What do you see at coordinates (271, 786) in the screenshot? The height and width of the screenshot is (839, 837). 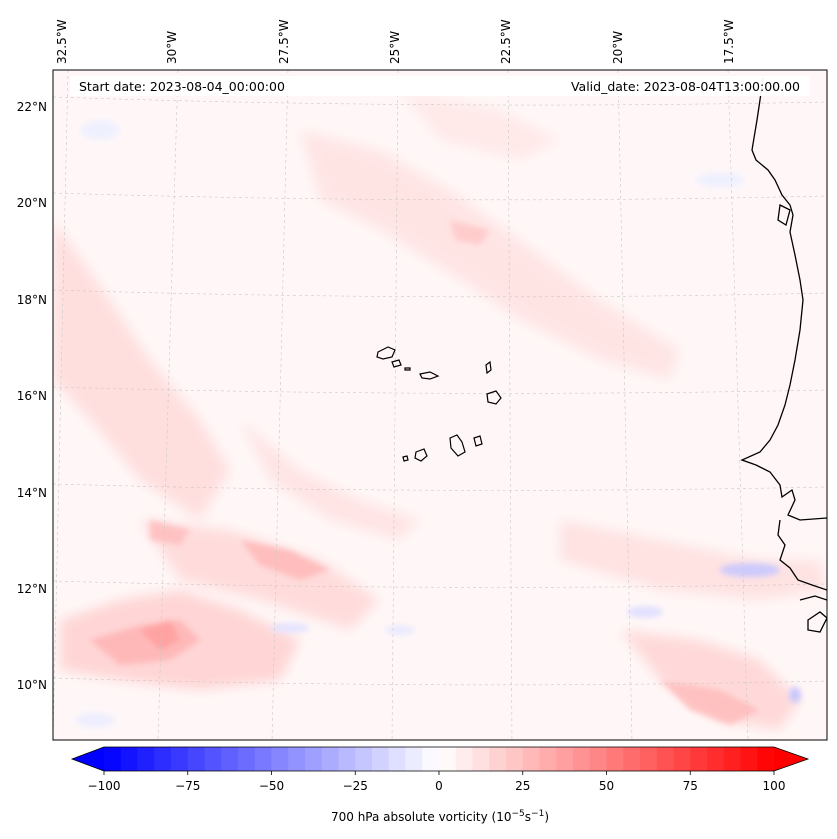 I see `colorbar-tick-label: −50` at bounding box center [271, 786].